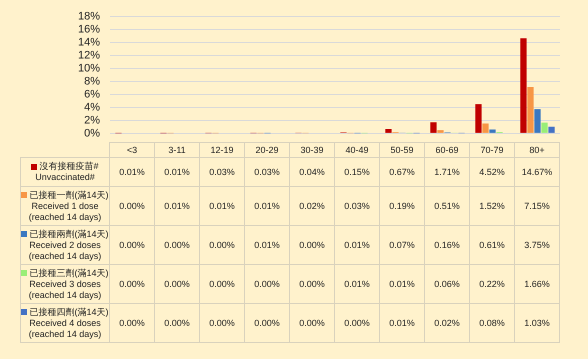  Describe the element at coordinates (92, 82) in the screenshot. I see `y-tick-label: 8%` at that location.